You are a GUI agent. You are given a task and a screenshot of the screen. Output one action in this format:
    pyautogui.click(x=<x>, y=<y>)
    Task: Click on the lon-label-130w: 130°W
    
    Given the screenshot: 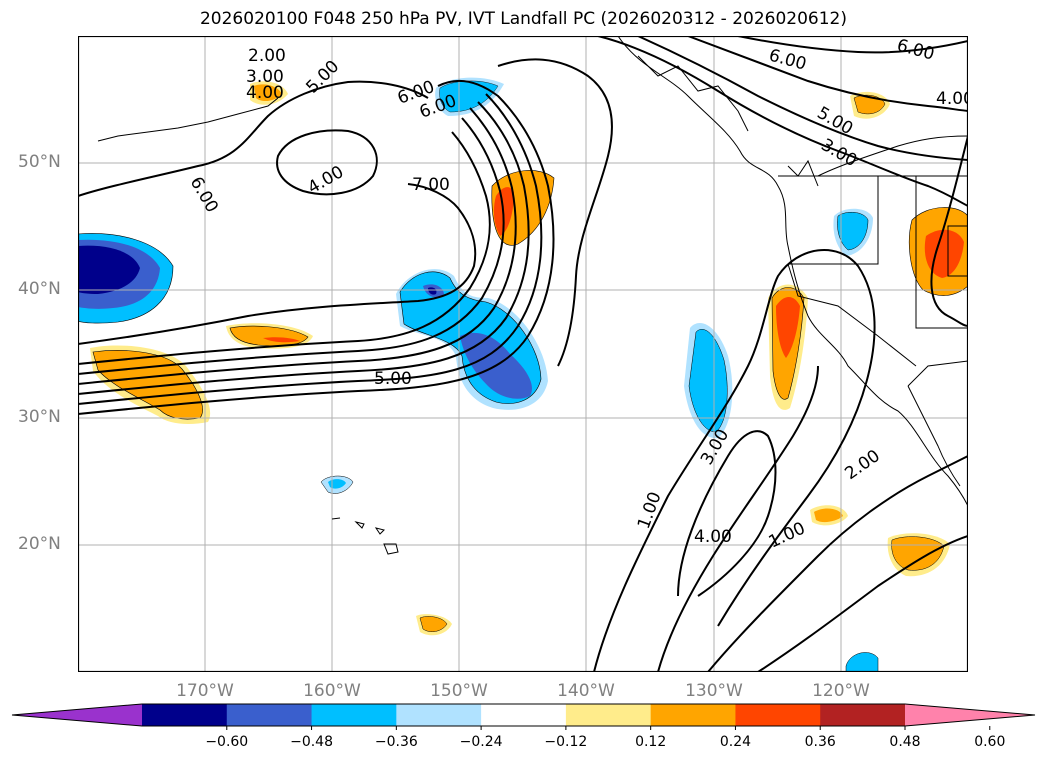 What is the action you would take?
    pyautogui.click(x=714, y=691)
    